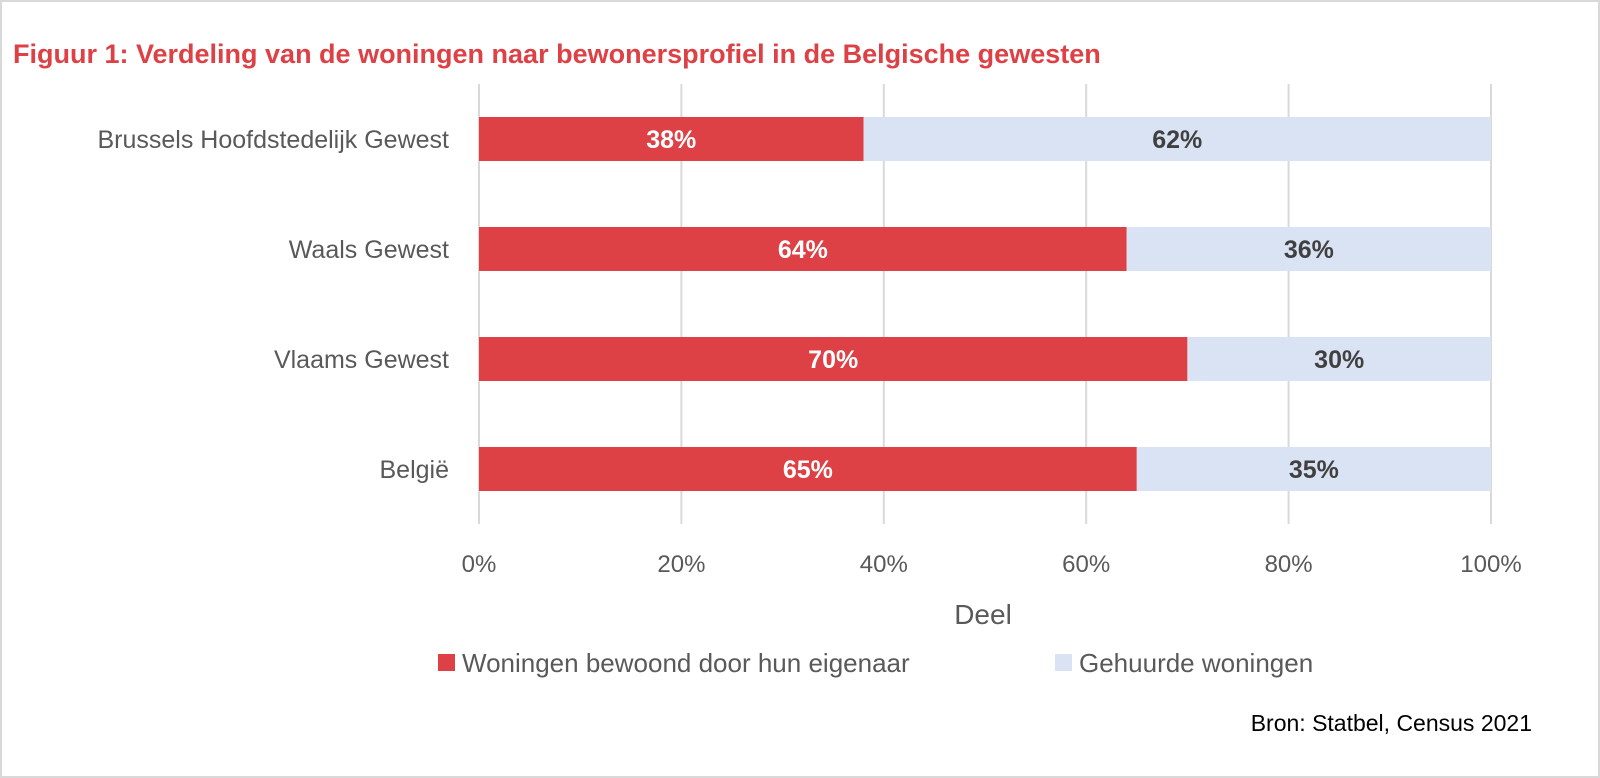 The image size is (1600, 778). I want to click on category-label: Waals Gewest, so click(369, 250).